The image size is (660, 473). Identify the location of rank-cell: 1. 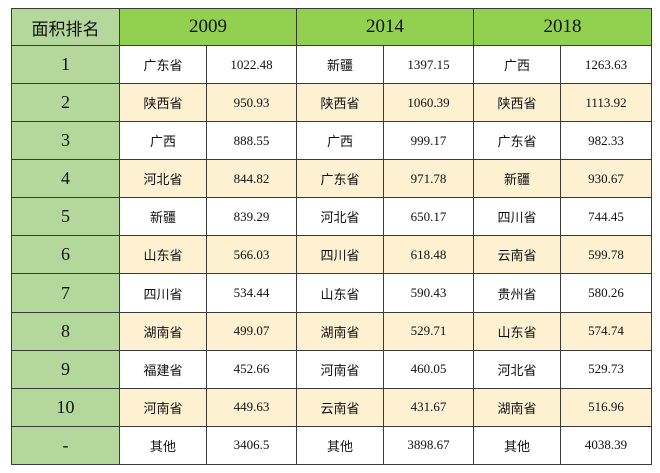
(65, 64).